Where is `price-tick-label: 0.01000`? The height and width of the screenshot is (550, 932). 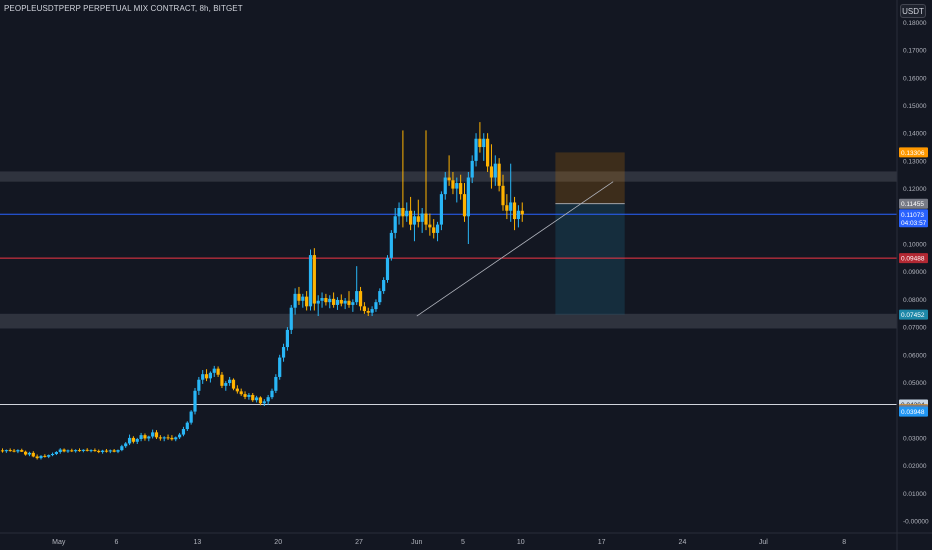
price-tick-label: 0.01000 is located at coordinates (915, 494).